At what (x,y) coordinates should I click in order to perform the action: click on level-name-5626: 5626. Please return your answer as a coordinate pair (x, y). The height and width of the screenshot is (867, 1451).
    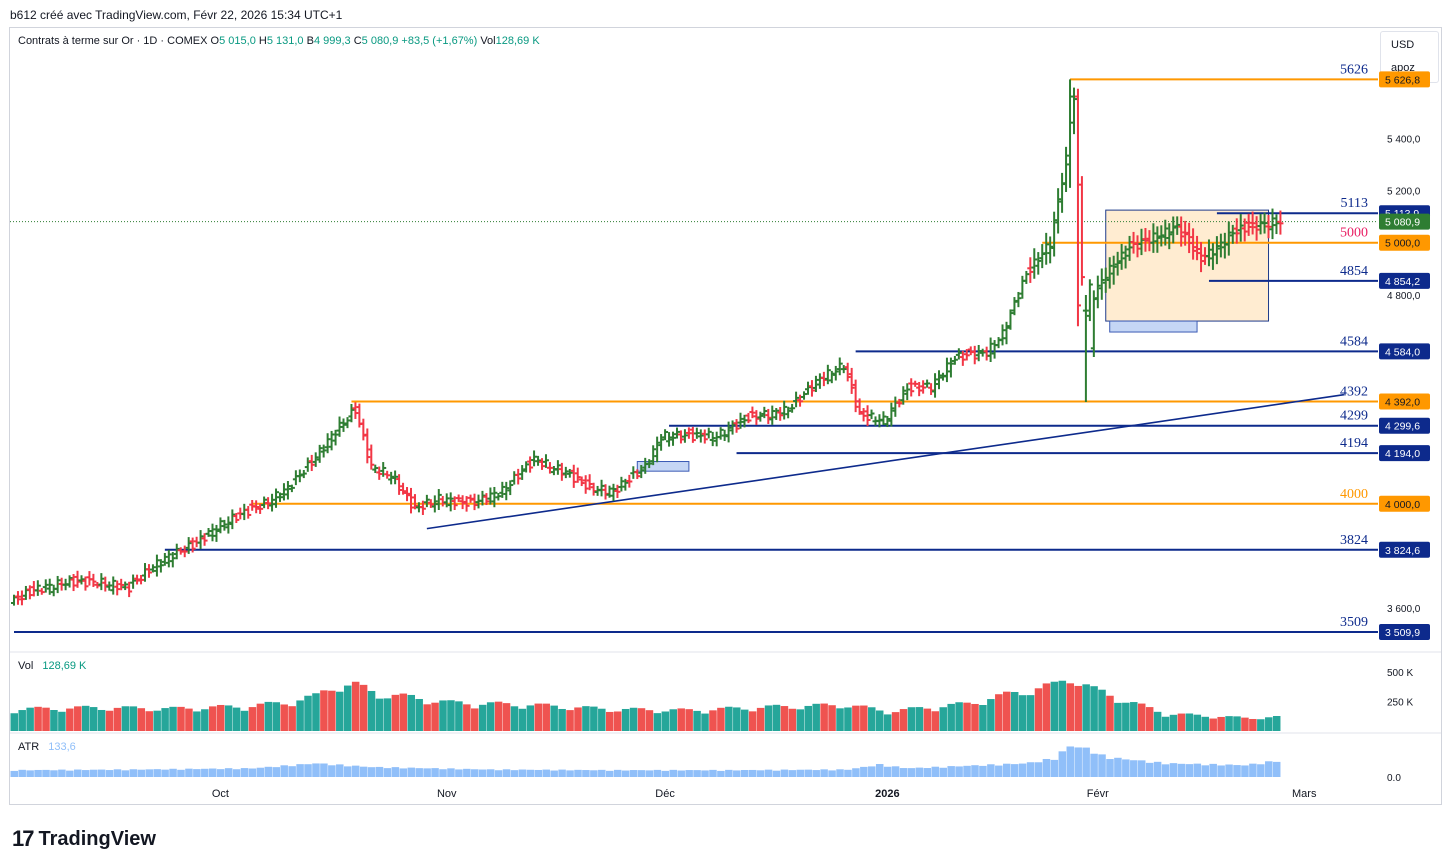
    Looking at the image, I should click on (1354, 69).